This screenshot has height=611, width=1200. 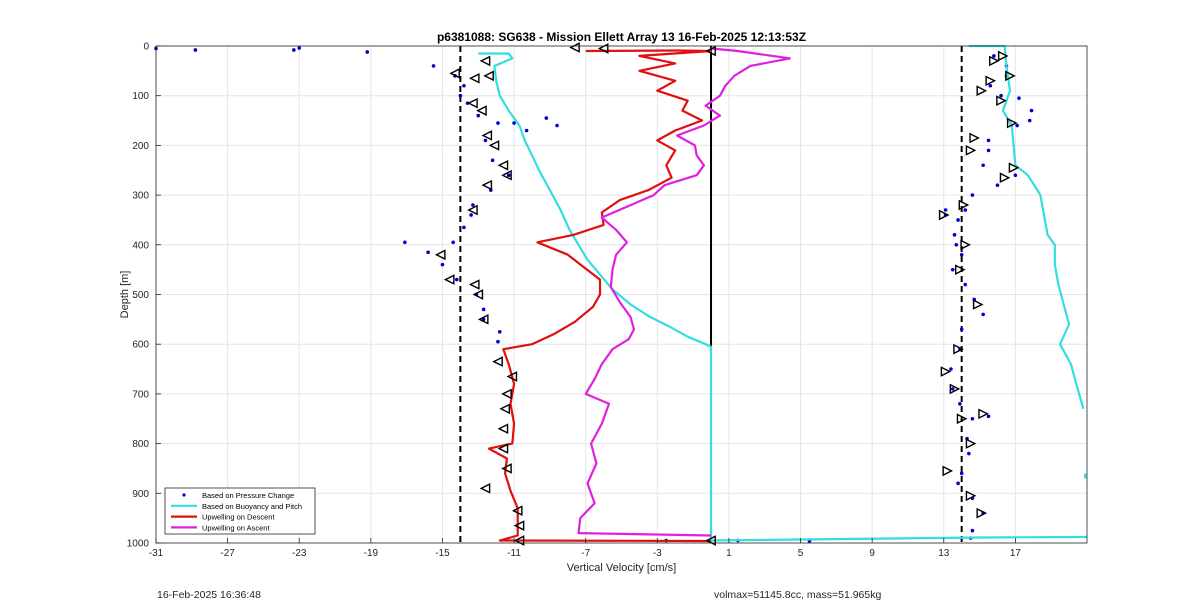 I want to click on y-tick-label: 600, so click(x=140, y=345).